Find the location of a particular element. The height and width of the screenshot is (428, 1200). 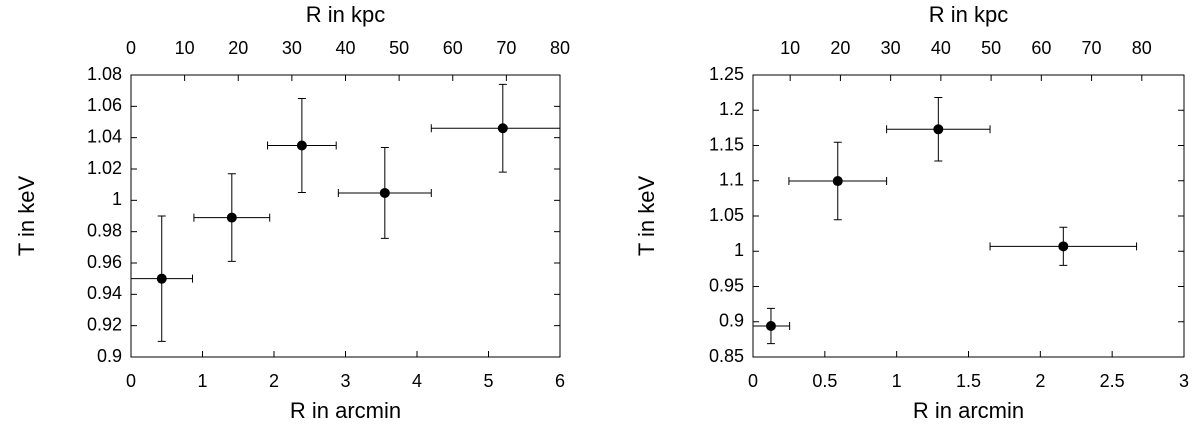

y-tick-label: 0.94 is located at coordinates (104, 293).